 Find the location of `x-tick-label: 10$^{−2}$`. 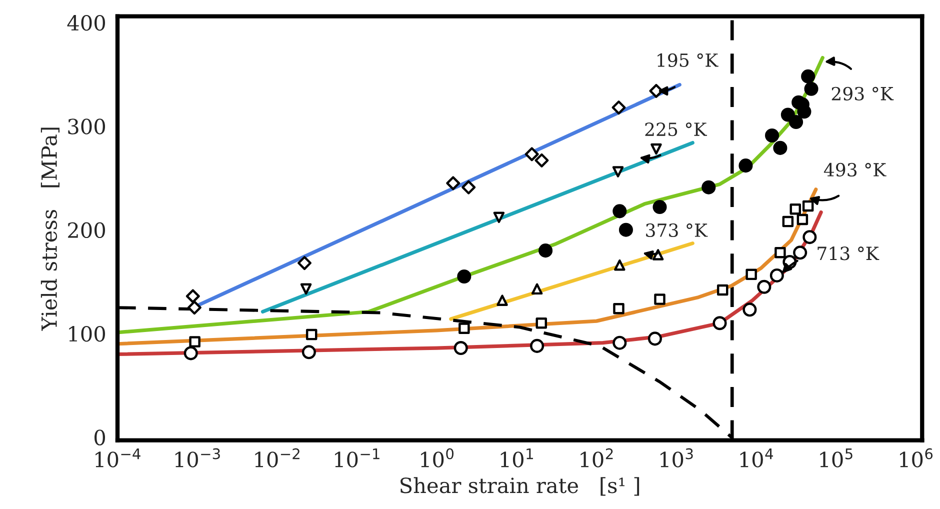

x-tick-label: 10$^{−2}$ is located at coordinates (277, 458).